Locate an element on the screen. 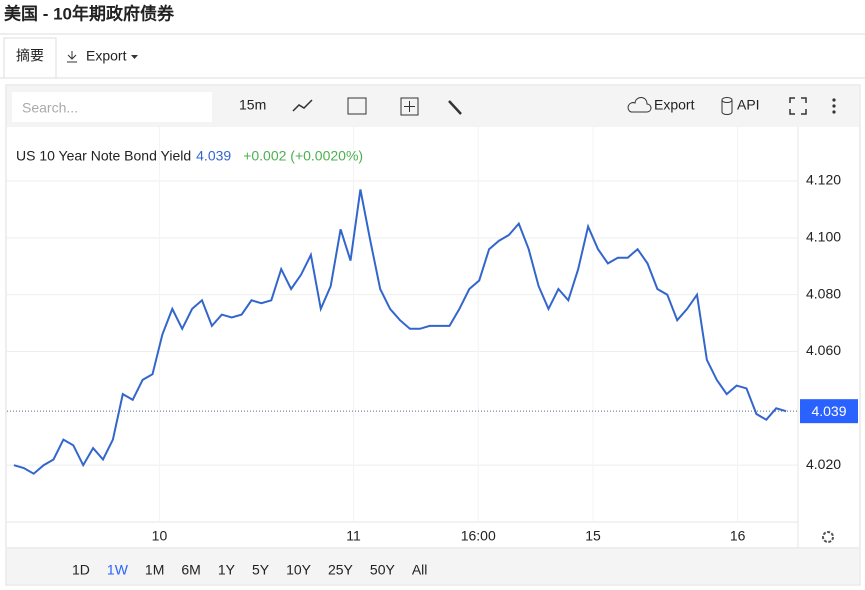 The image size is (865, 590). add-icon-plus is located at coordinates (409, 106).